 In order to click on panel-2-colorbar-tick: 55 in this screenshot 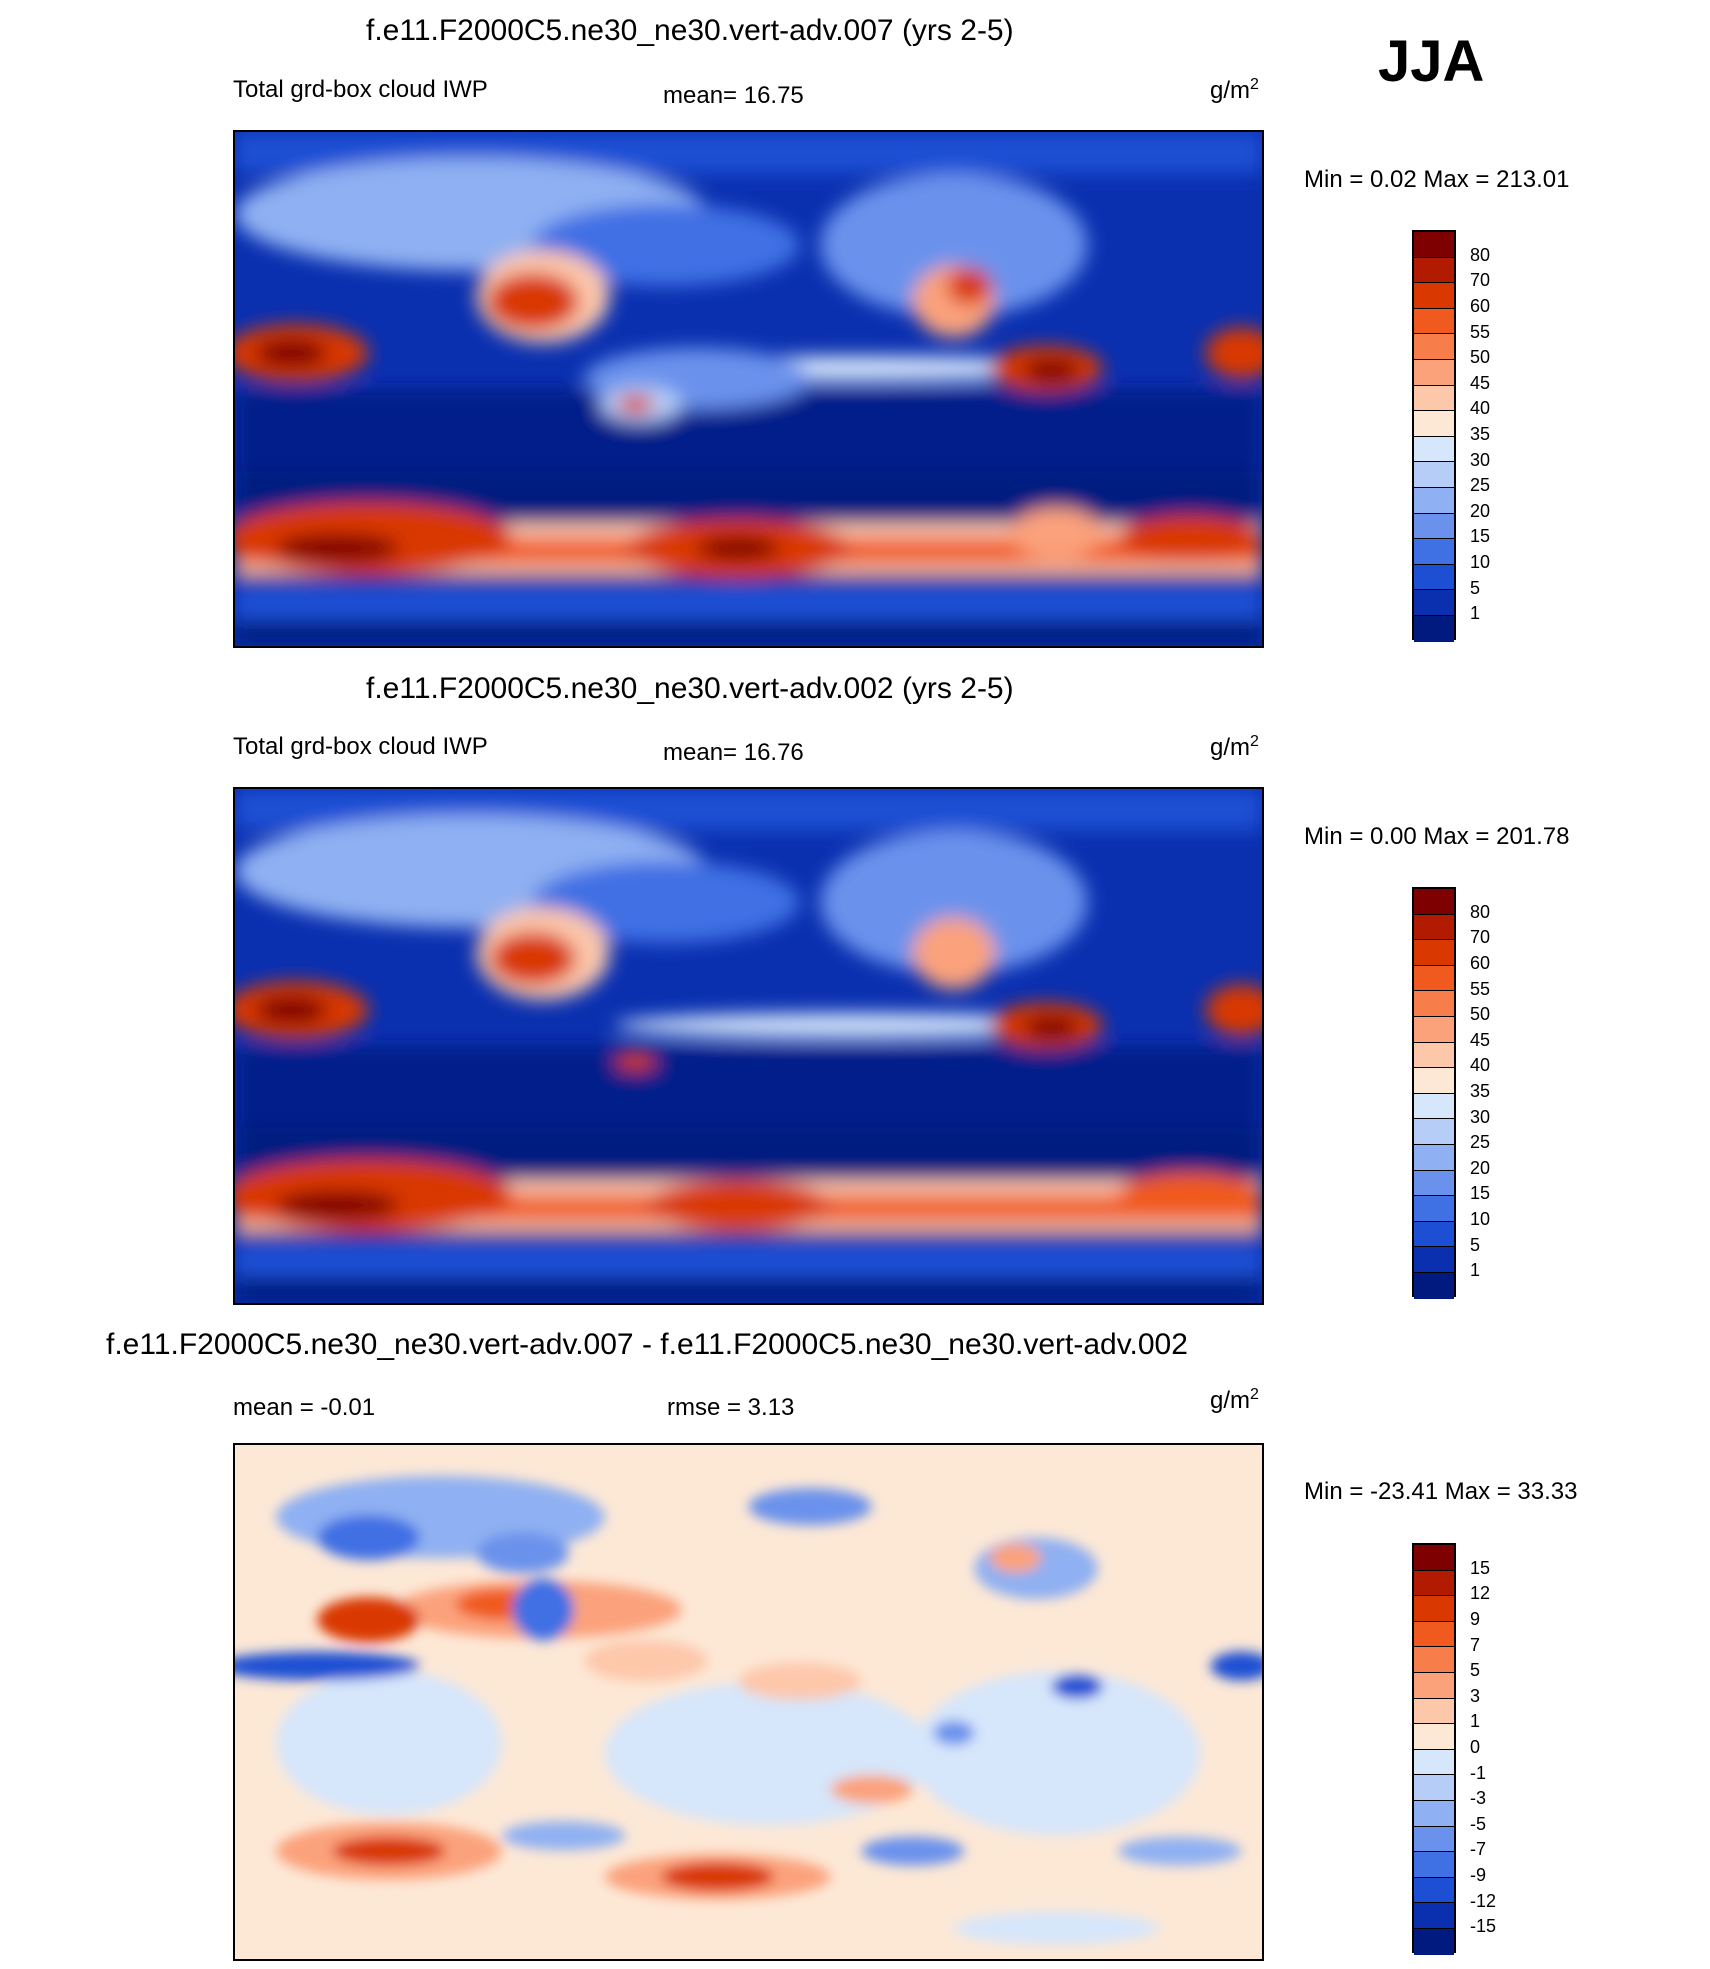, I will do `click(1480, 989)`.